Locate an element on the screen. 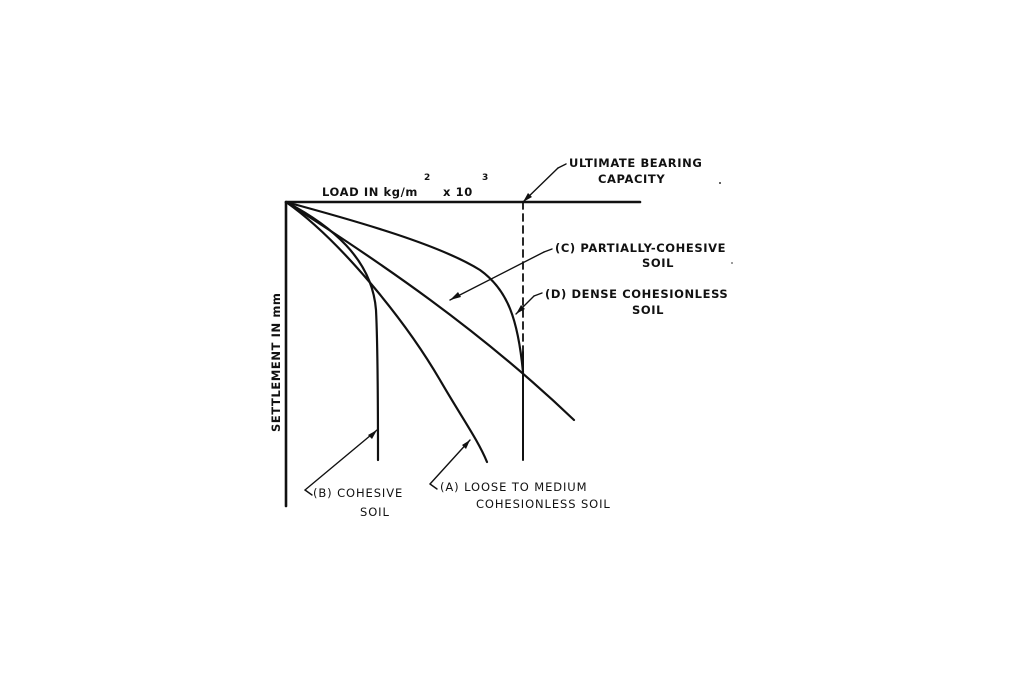 Image resolution: width=1024 pixels, height=690 pixels. curve-a-arrowhead is located at coordinates (466, 444).